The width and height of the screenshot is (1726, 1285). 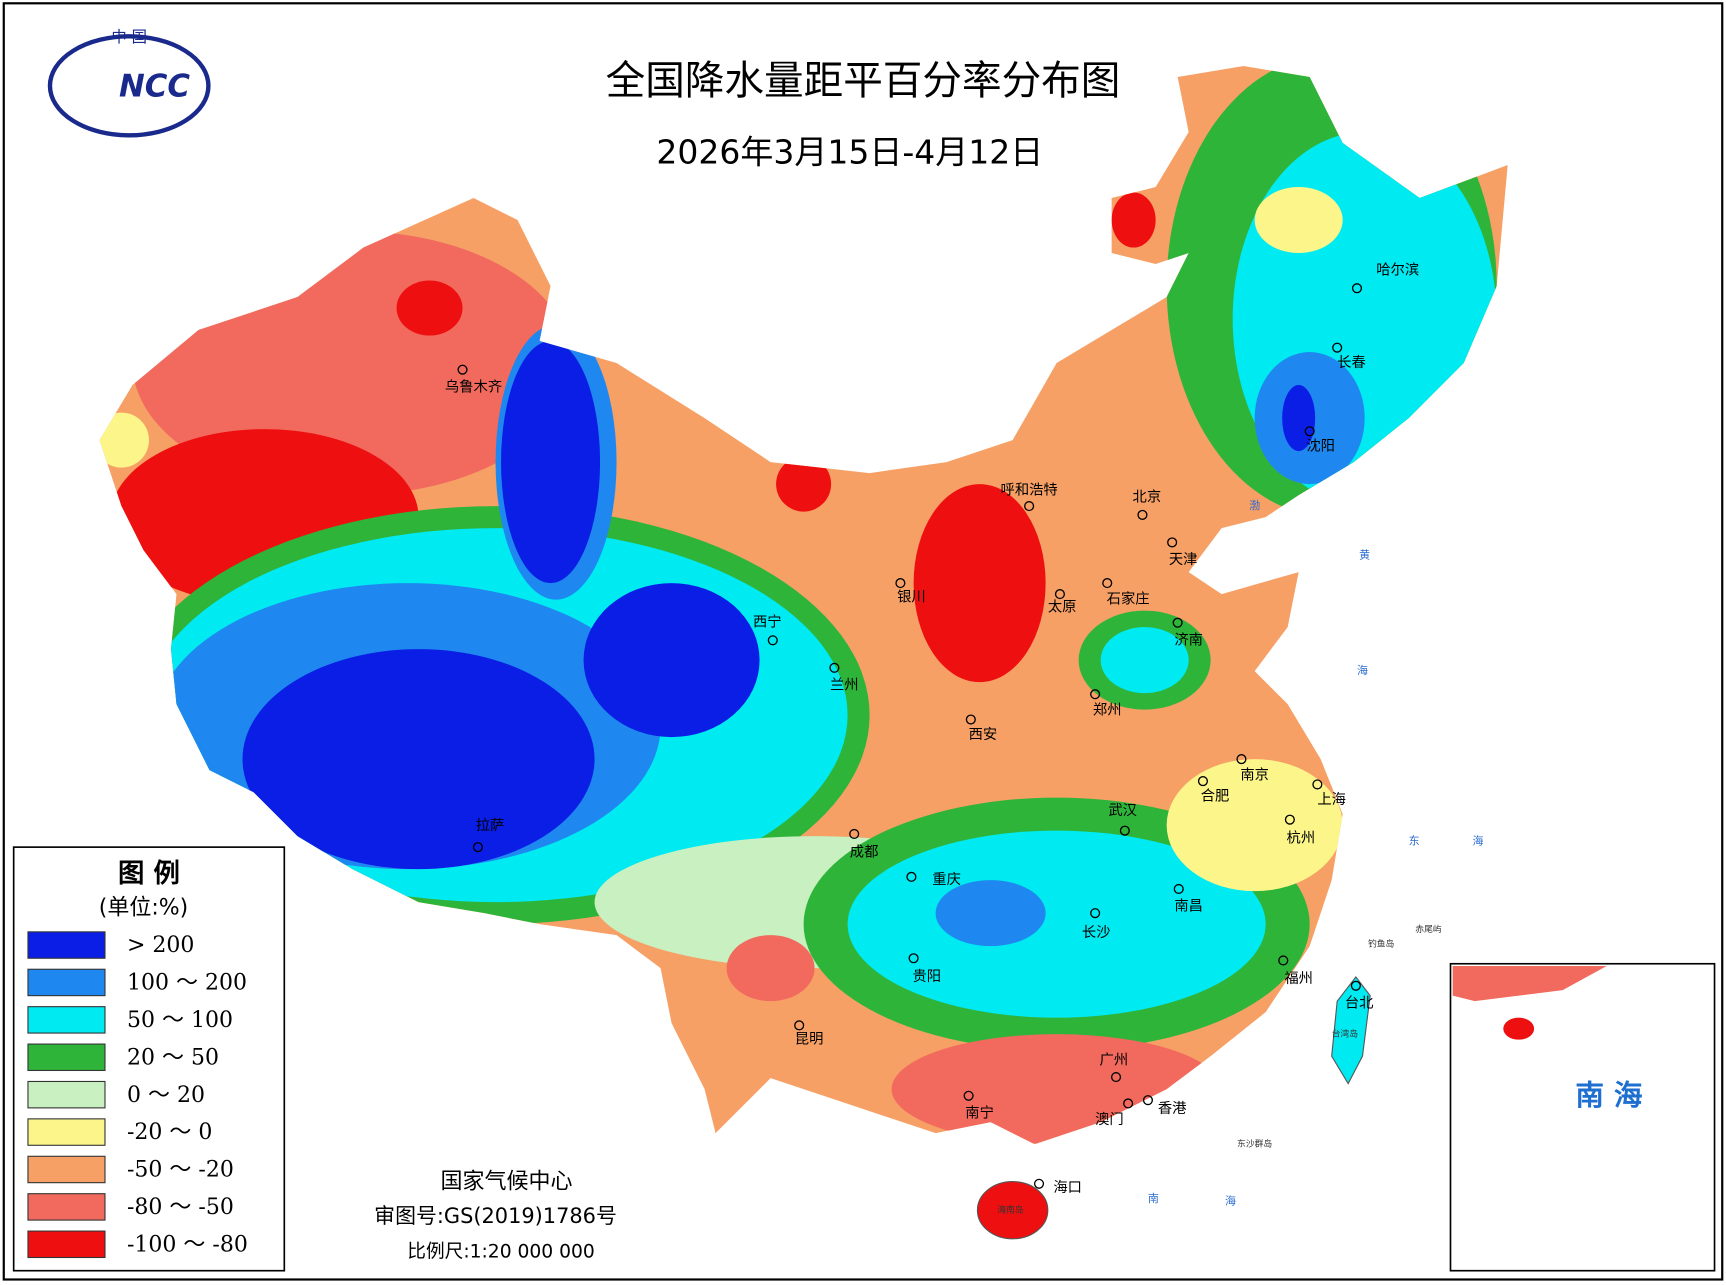 I want to click on city-label: 昆明, so click(x=809, y=1040).